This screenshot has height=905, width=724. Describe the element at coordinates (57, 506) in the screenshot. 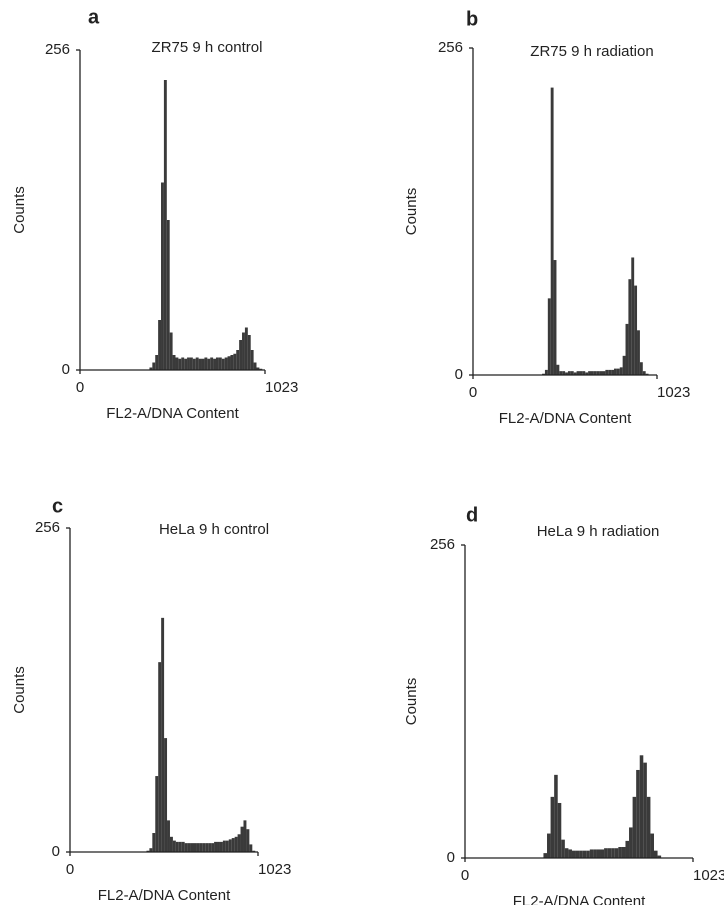

I see `panel-label: c` at that location.